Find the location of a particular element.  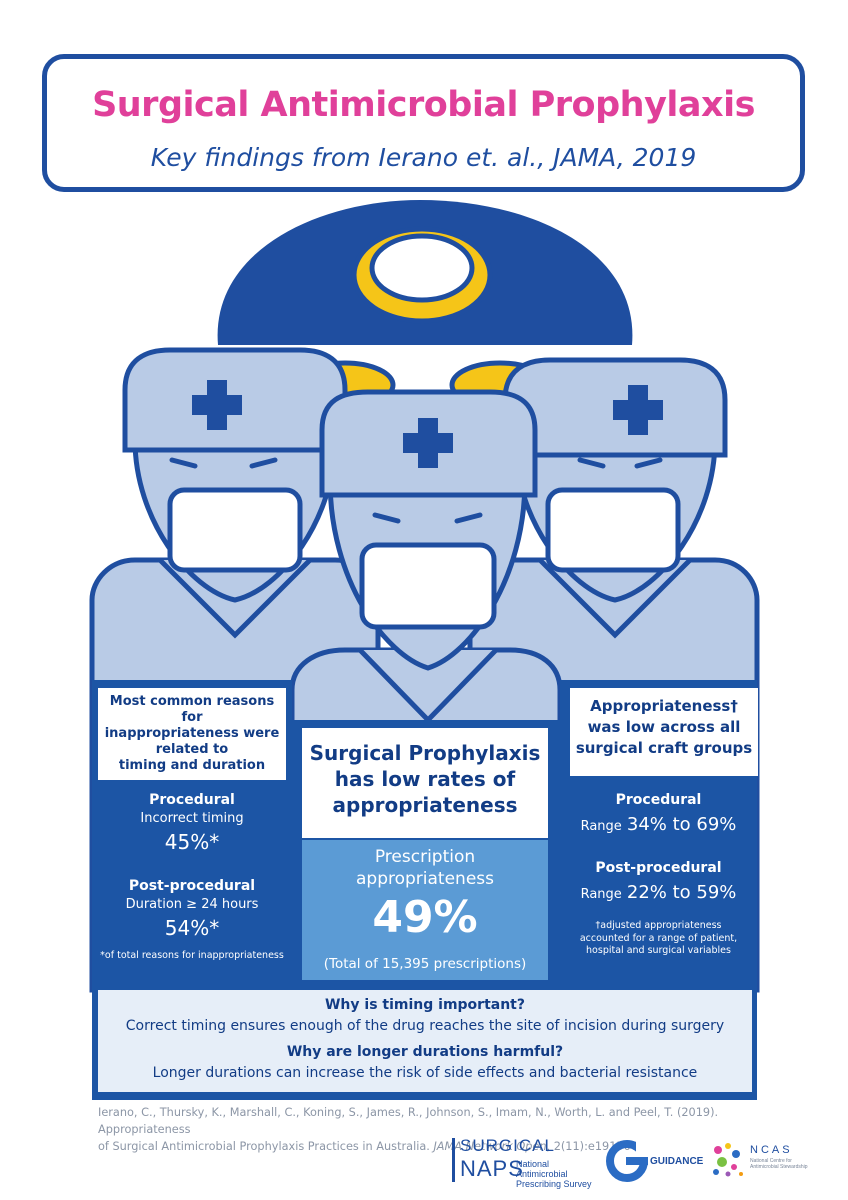

center-heading-line: Surgical Prophylaxis is located at coordinates (425, 753).